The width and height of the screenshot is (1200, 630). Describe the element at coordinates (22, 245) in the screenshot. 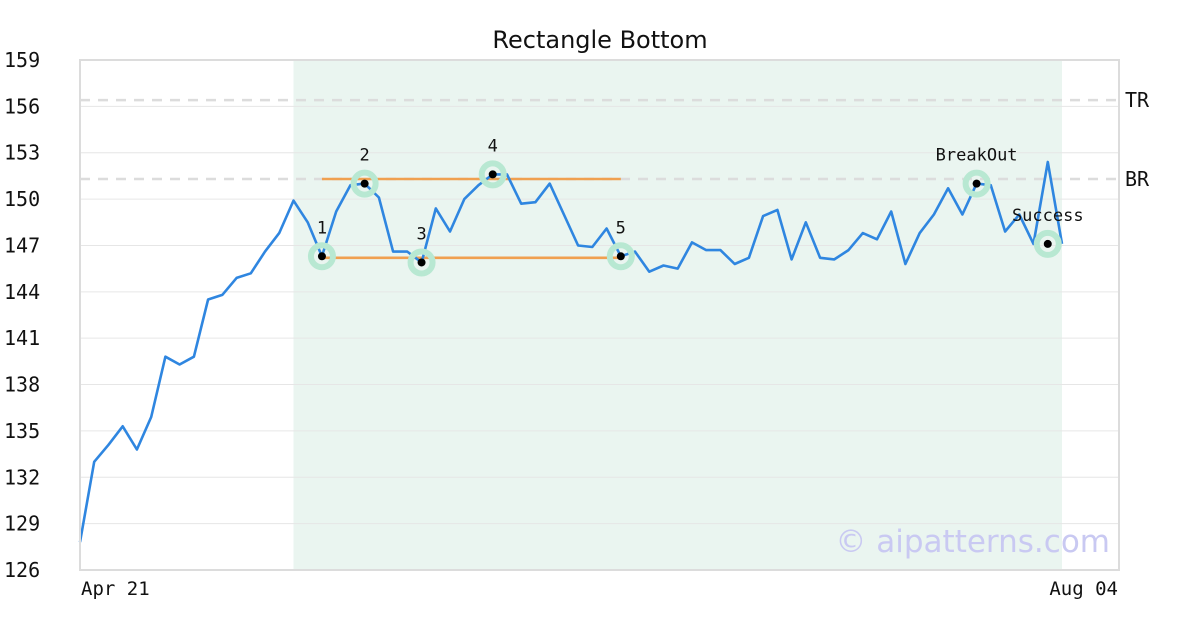

I see `y-tick-label: 147` at that location.